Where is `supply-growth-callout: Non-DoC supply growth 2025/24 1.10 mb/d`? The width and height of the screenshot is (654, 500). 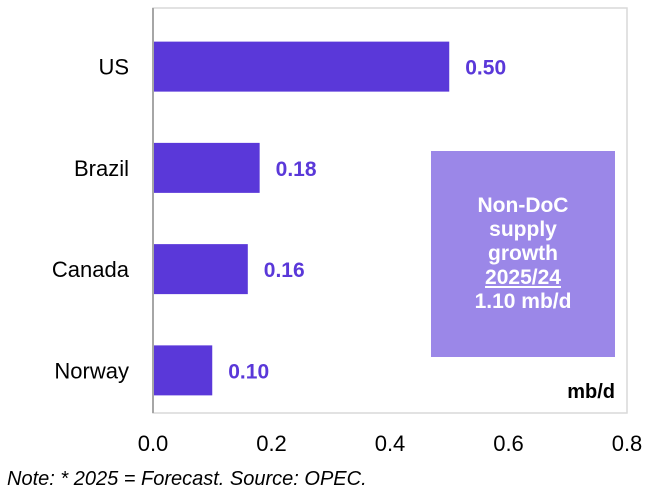
supply-growth-callout: Non-DoC supply growth 2025/24 1.10 mb/d is located at coordinates (523, 254).